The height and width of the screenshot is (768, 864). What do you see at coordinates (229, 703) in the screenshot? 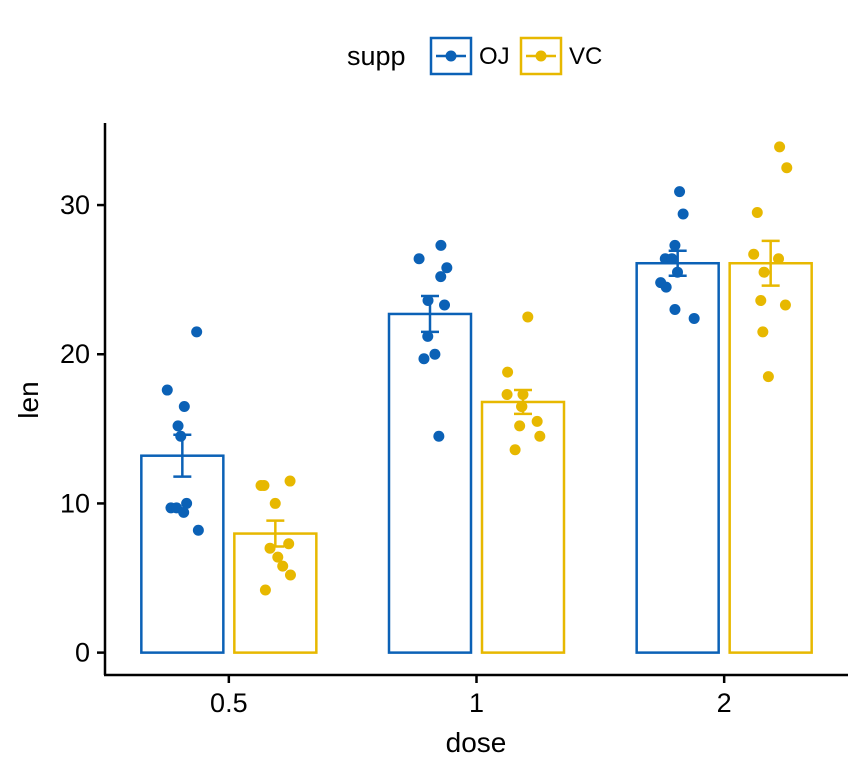
I see `x-tick-label: 0.5` at bounding box center [229, 703].